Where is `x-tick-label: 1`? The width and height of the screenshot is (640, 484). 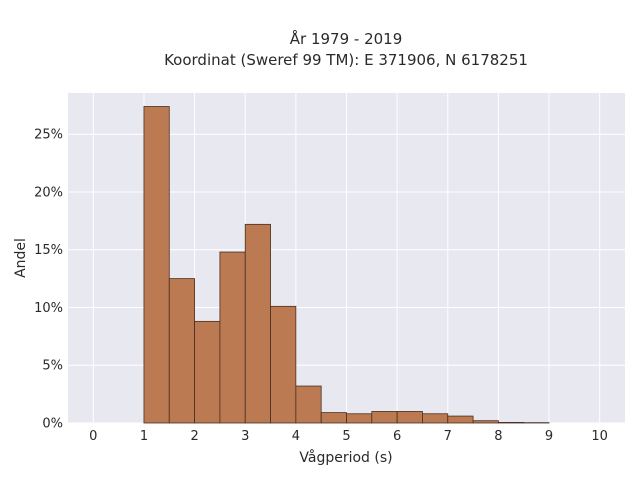 x-tick-label: 1 is located at coordinates (144, 436).